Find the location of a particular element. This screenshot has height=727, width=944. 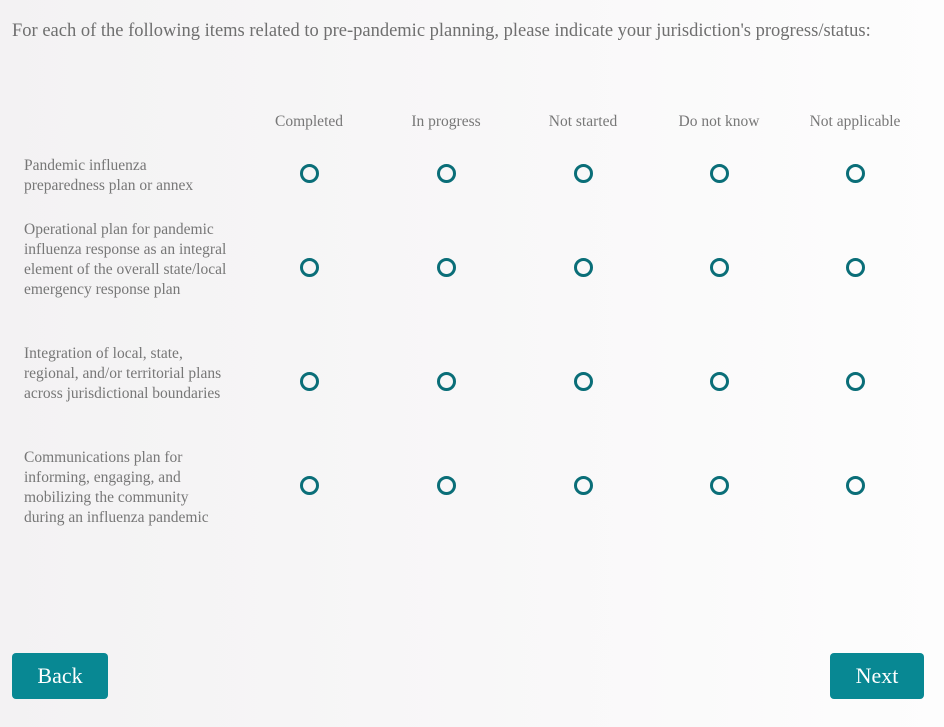

column-header: Do not know is located at coordinates (719, 121).